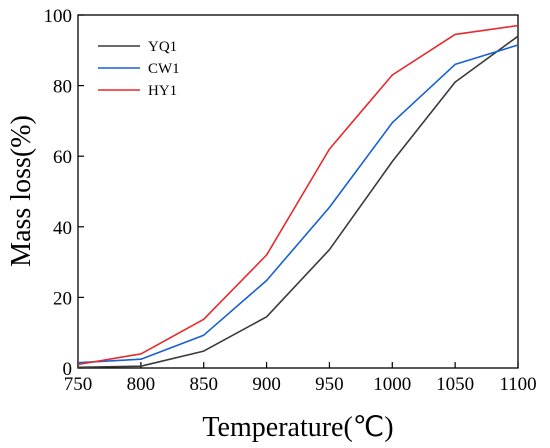  I want to click on x-tick-label: 750, so click(78, 384).